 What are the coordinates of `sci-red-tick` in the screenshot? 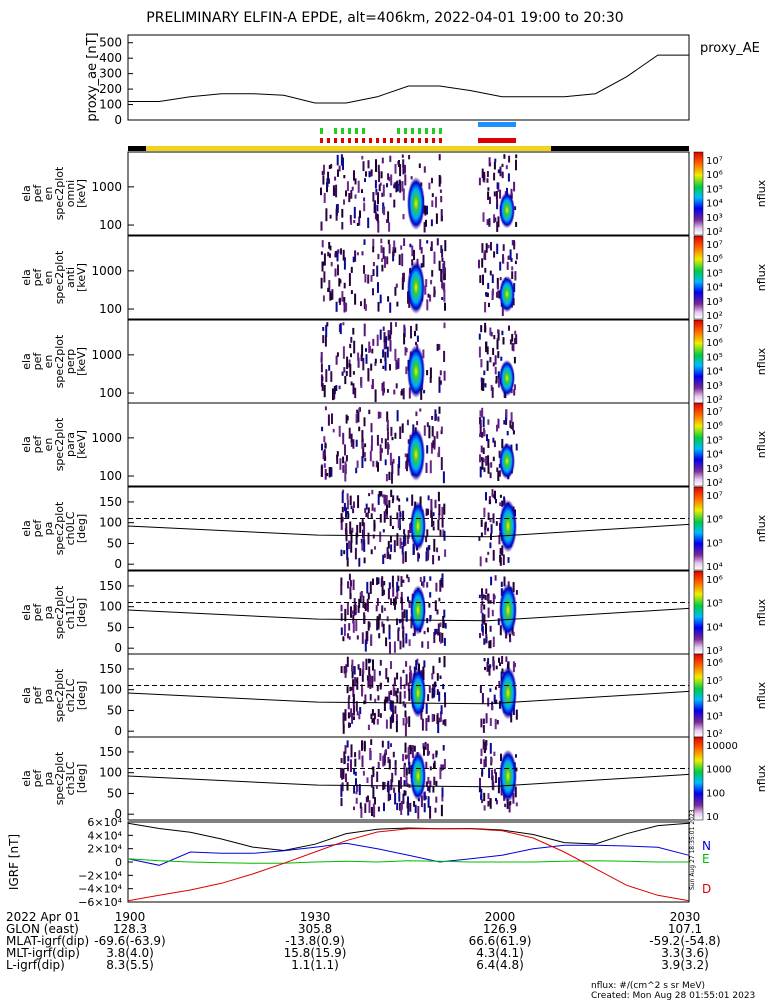 It's located at (321, 140).